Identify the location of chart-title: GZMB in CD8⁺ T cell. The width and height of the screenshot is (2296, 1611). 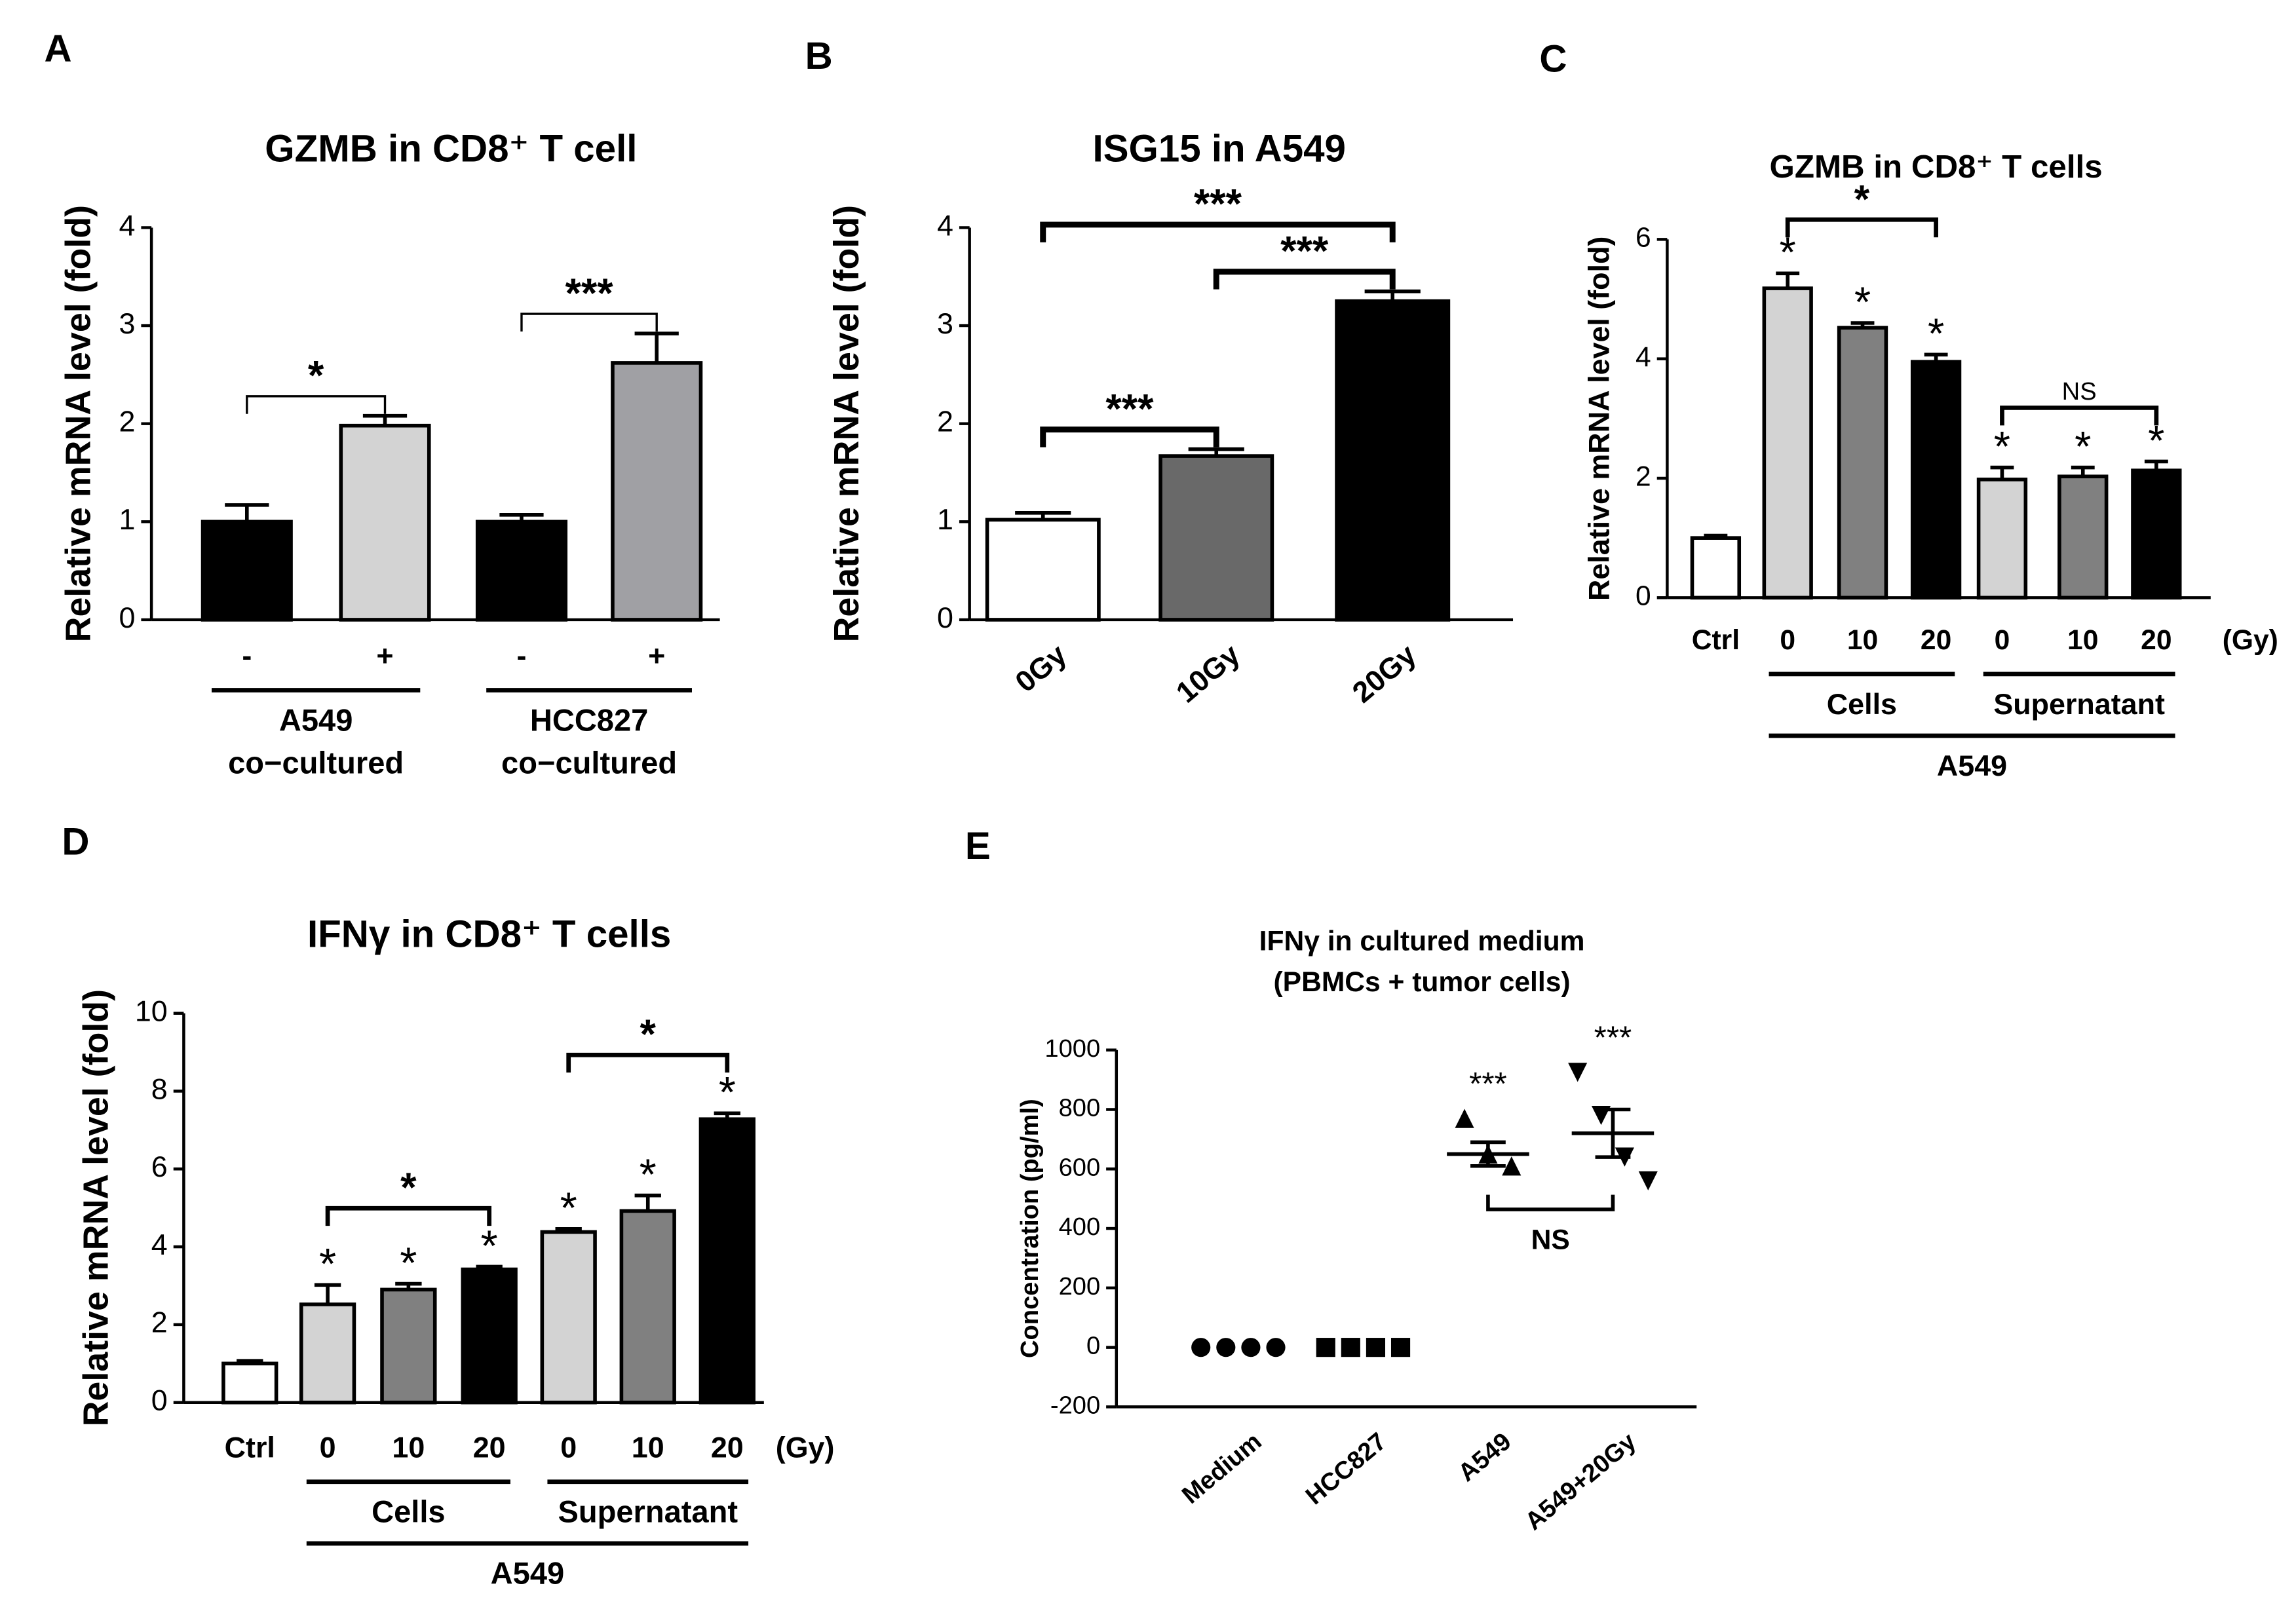
(451, 149).